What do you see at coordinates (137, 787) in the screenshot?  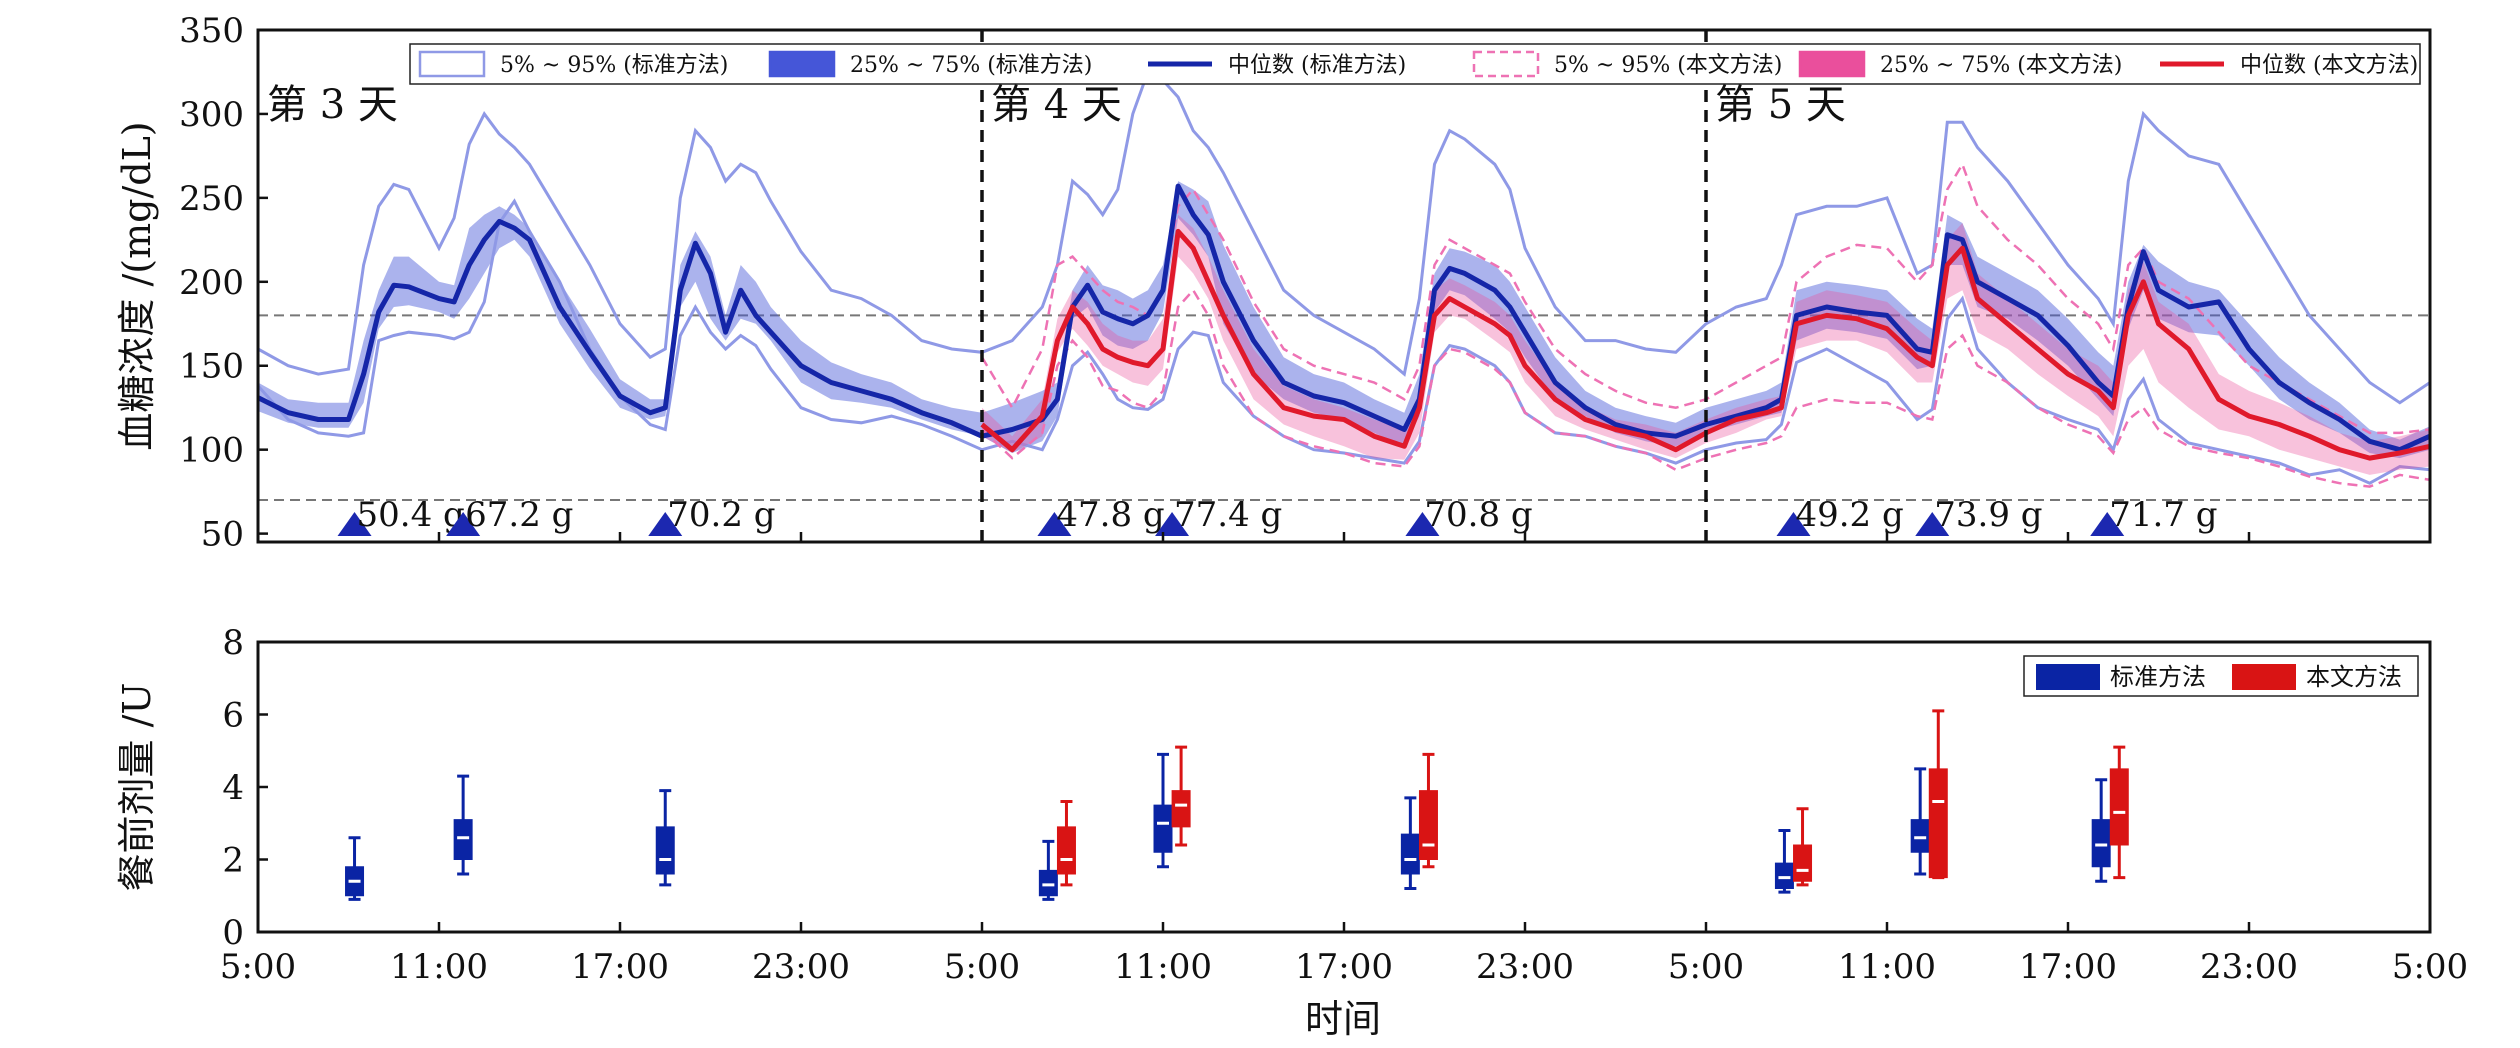 I see `dose-y-axis-title: 餐前剂量 /U` at bounding box center [137, 787].